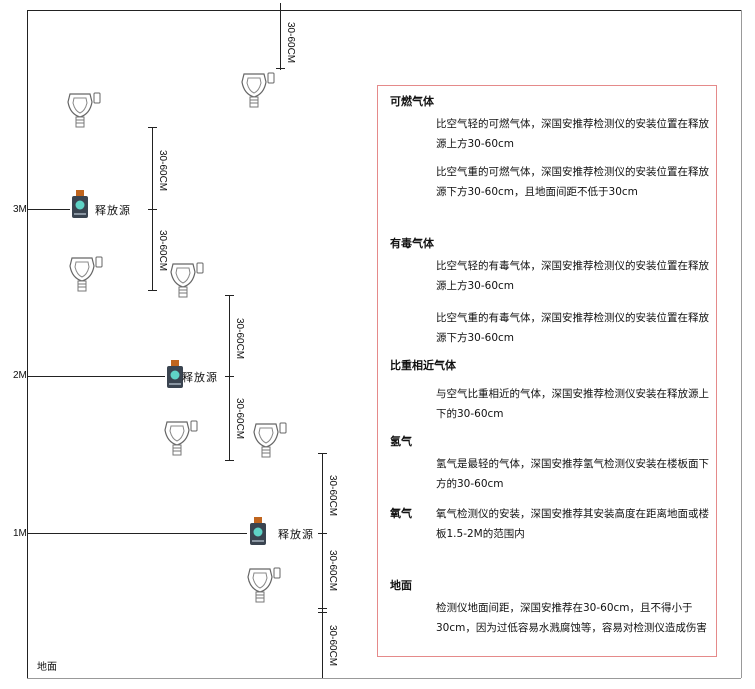  Describe the element at coordinates (20, 375) in the screenshot. I see `level-2m: 2M` at that location.